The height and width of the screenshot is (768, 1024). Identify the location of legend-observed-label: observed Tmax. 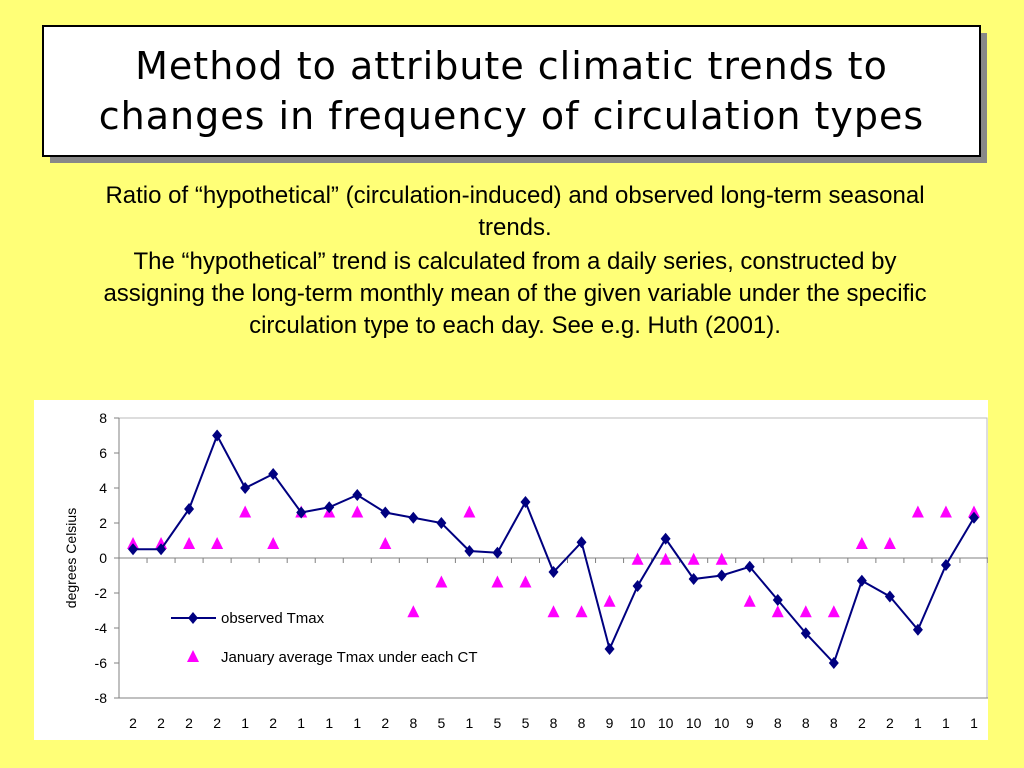
(273, 618).